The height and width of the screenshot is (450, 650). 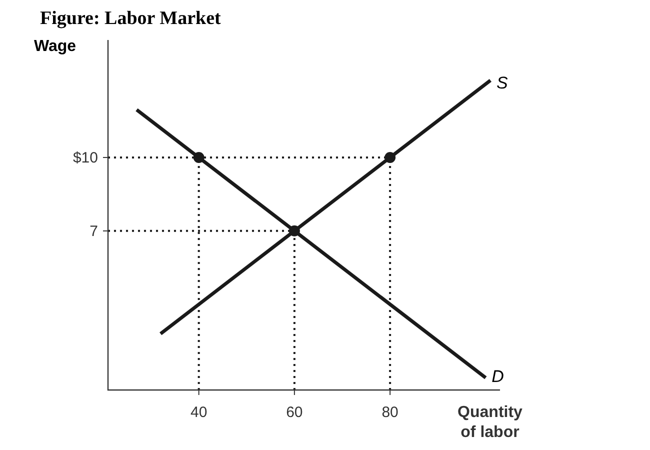 I want to click on x-tick-label: 80, so click(x=390, y=412).